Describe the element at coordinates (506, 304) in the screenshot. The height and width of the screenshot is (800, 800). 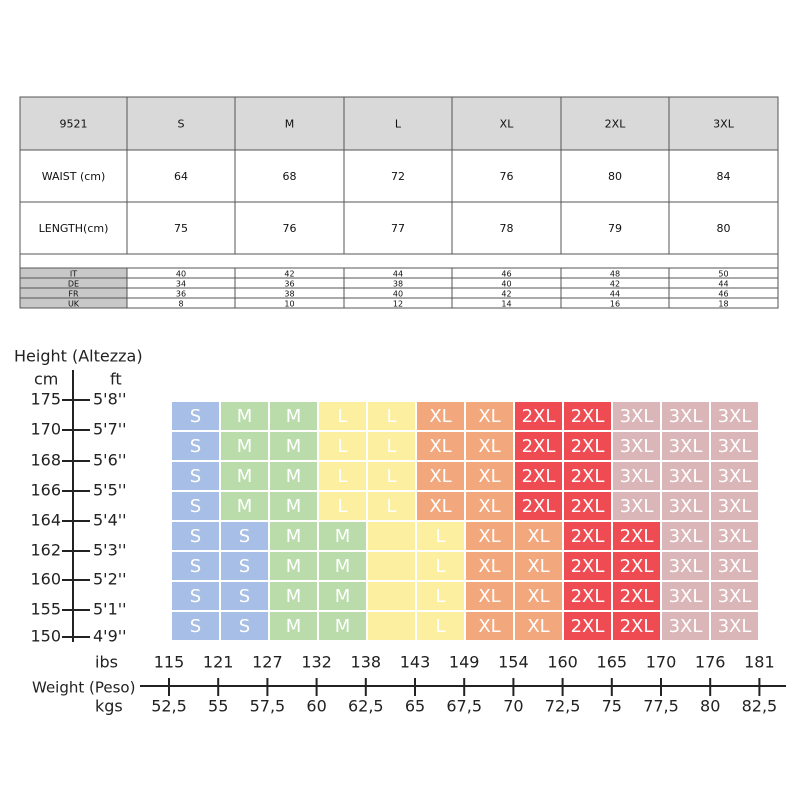
I see `cell-text: 14` at that location.